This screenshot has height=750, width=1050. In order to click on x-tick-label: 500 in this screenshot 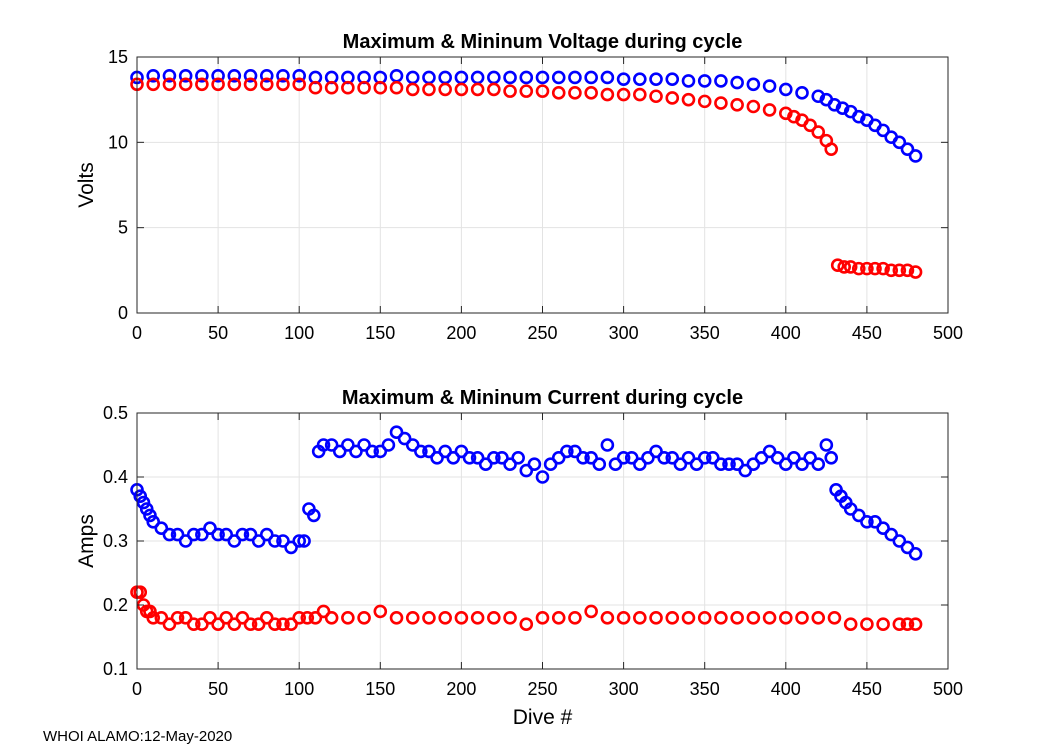, I will do `click(948, 333)`.